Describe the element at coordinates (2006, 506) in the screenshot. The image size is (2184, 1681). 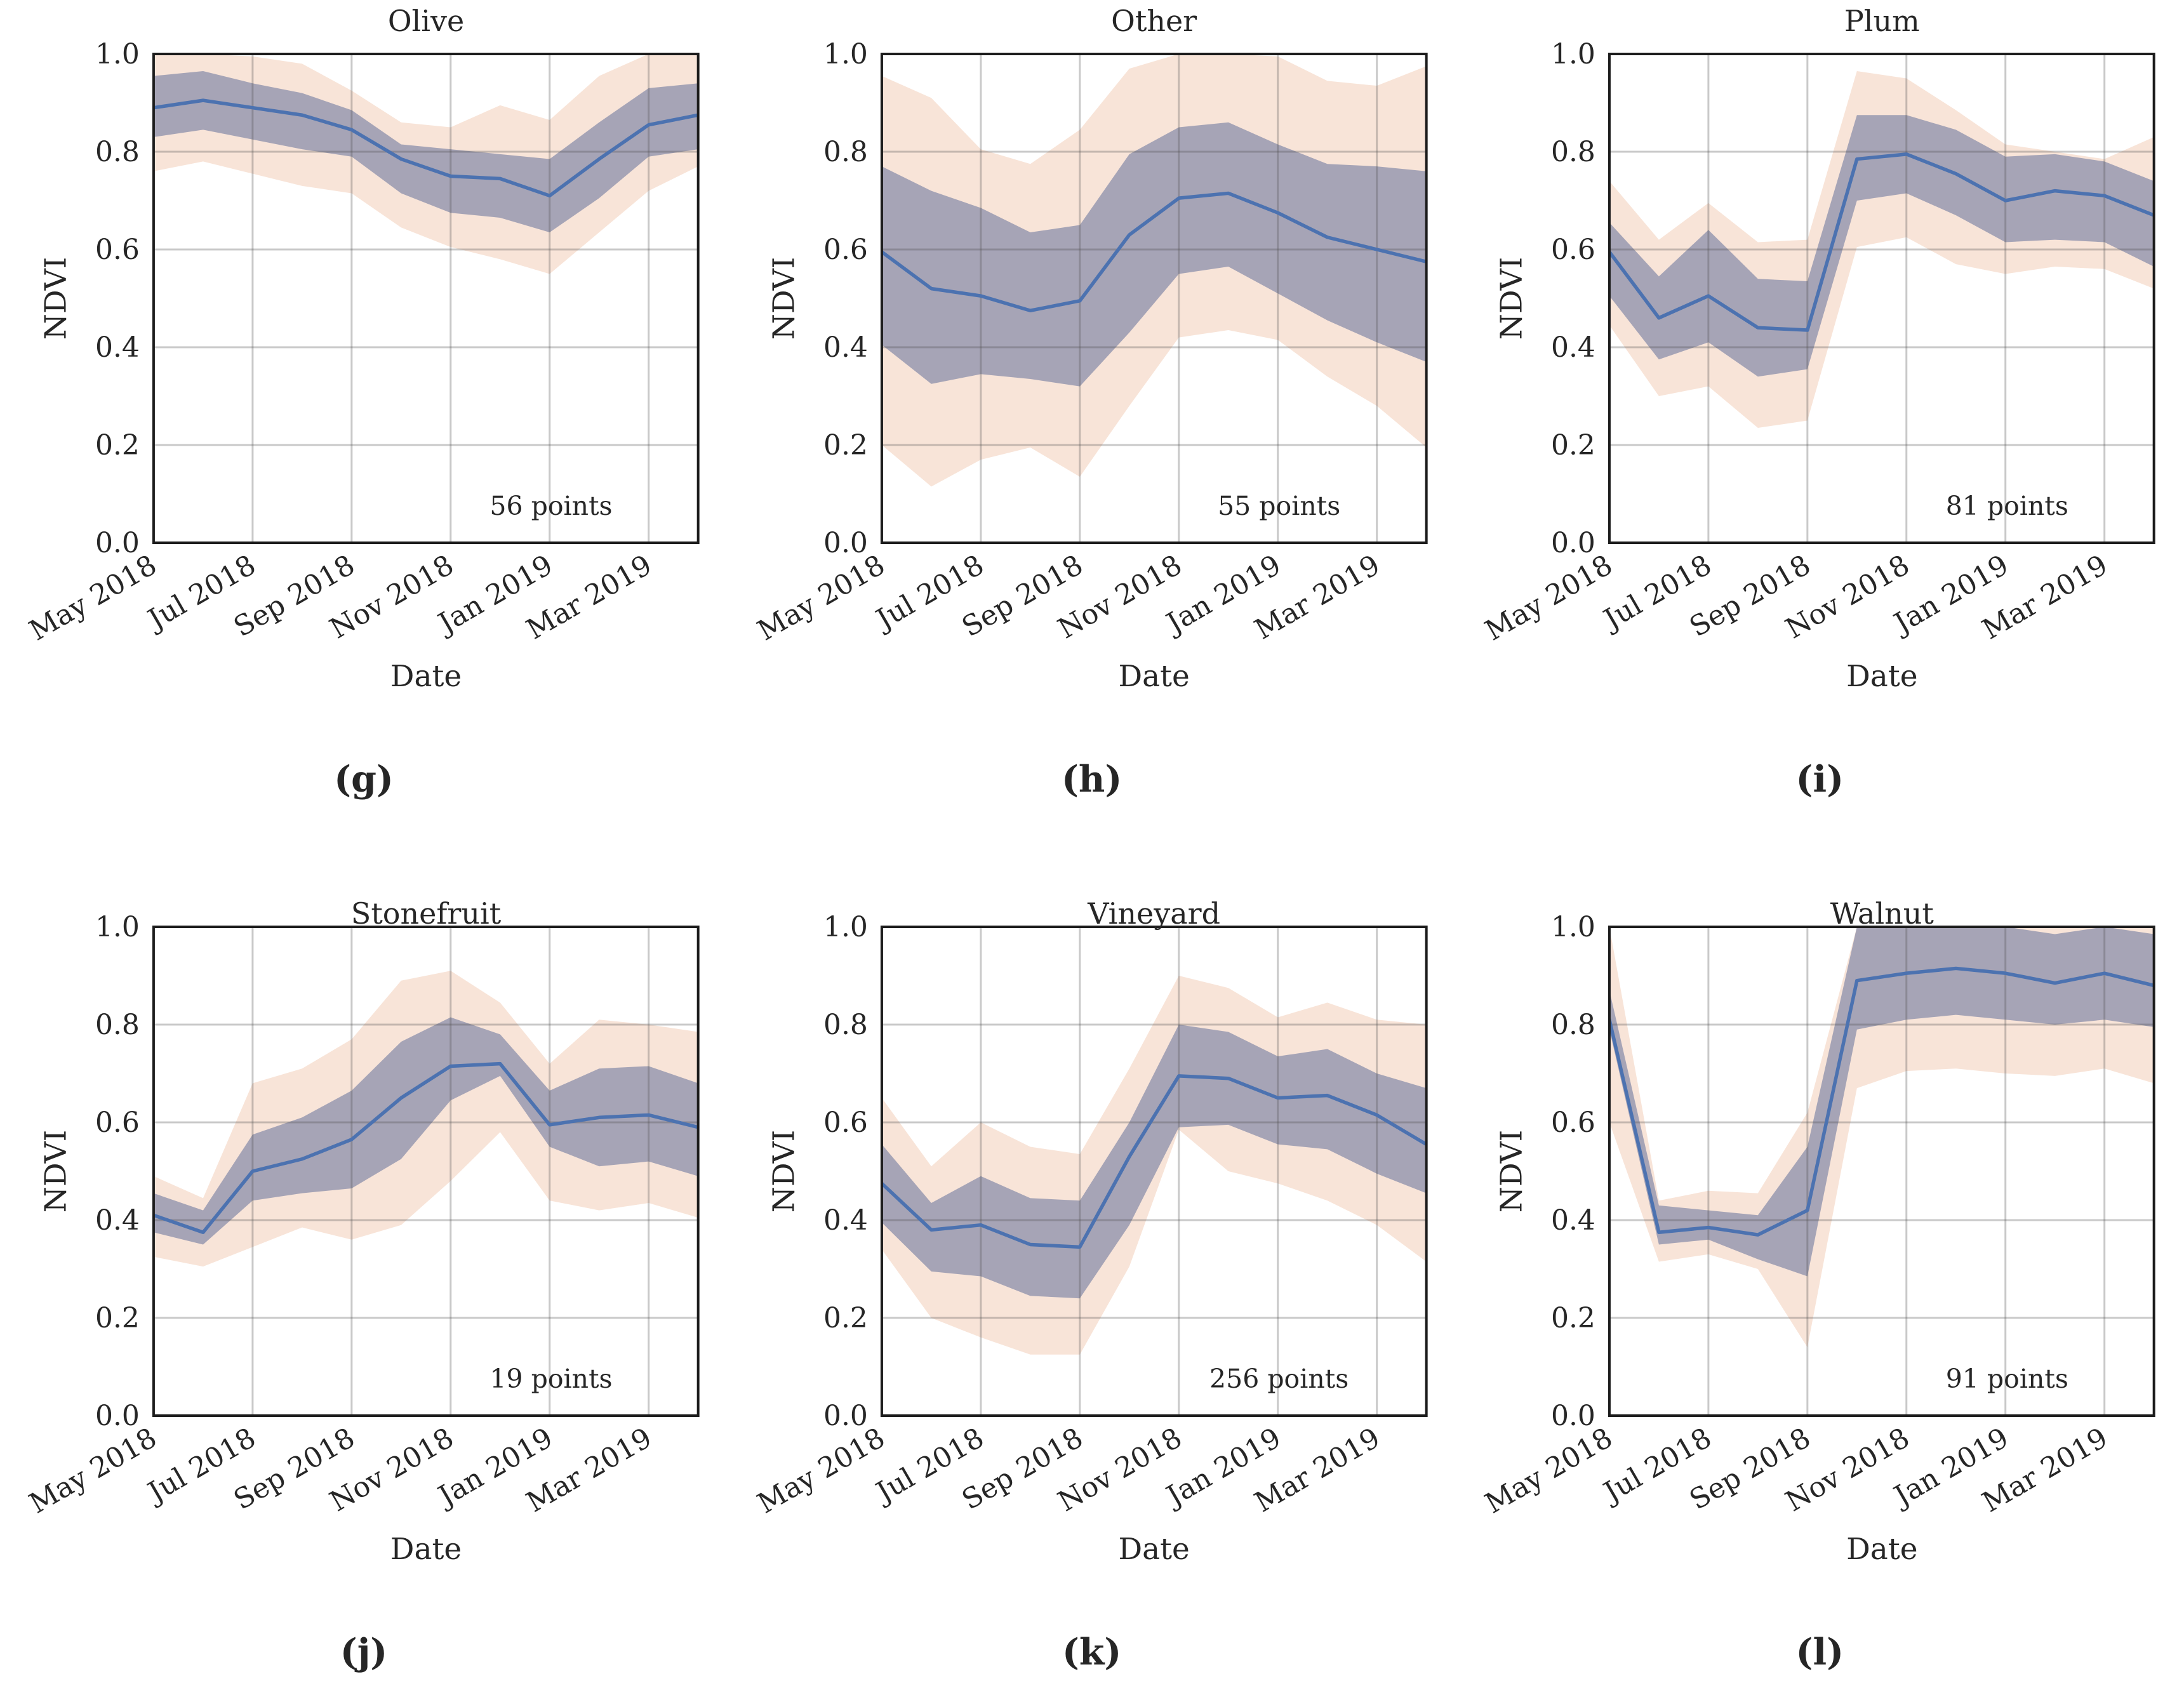
I see `points-annotation: 81 points` at that location.